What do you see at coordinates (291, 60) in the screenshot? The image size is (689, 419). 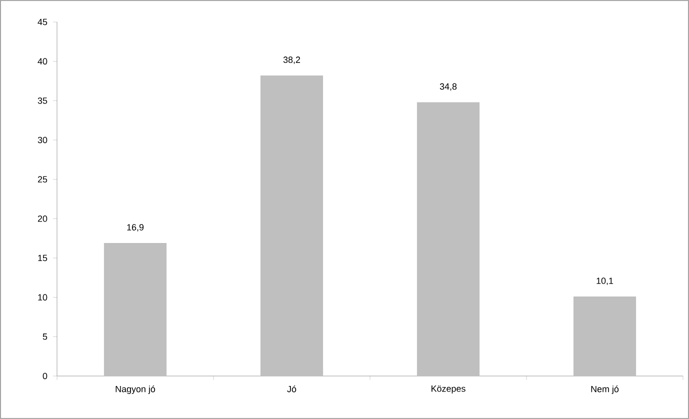 I see `data-label: 38,2` at bounding box center [291, 60].